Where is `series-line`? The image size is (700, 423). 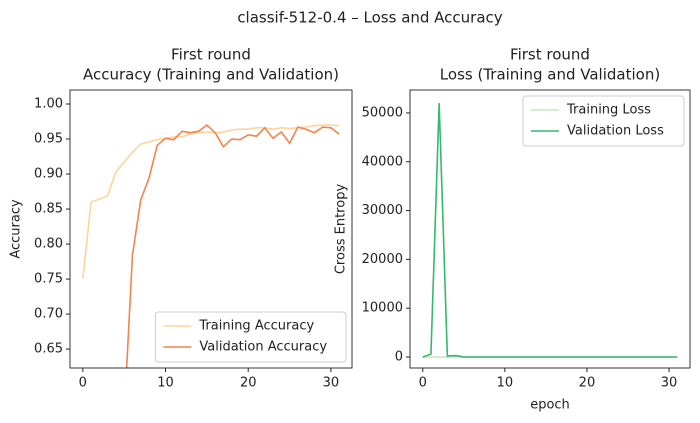
series-line is located at coordinates (211, 201).